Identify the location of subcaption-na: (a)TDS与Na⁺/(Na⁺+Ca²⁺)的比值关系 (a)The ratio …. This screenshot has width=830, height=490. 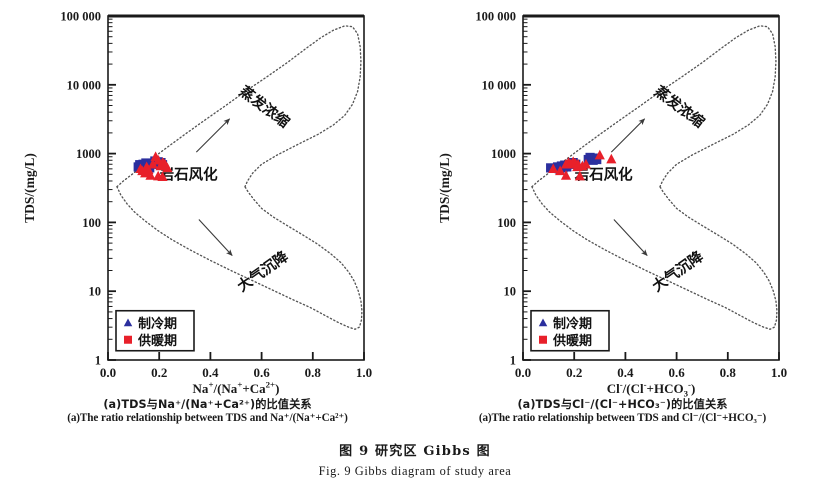
(207, 411).